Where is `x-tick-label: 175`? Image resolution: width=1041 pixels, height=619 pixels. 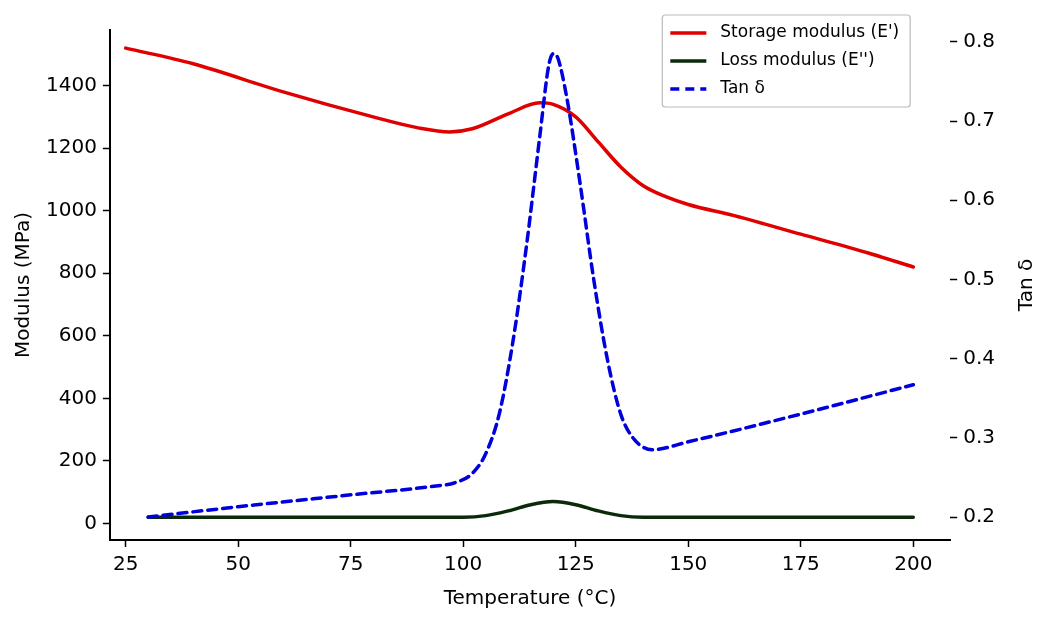
x-tick-label: 175 is located at coordinates (800, 563).